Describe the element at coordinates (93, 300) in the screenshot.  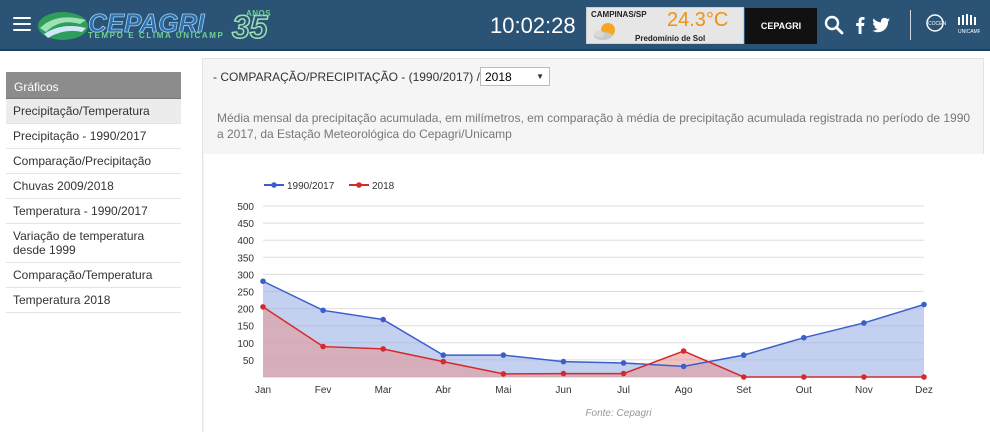
I see `sidebar-item-temperatura-2018: Temperatura 2018` at that location.